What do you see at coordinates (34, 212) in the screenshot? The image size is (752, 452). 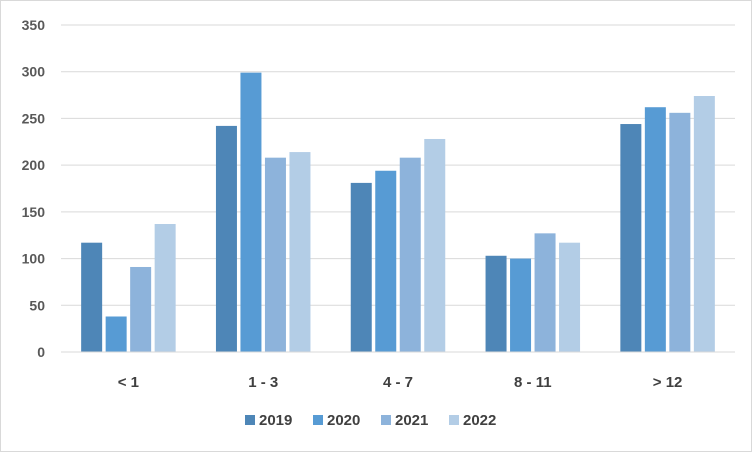 I see `y-tick-label: 150` at bounding box center [34, 212].